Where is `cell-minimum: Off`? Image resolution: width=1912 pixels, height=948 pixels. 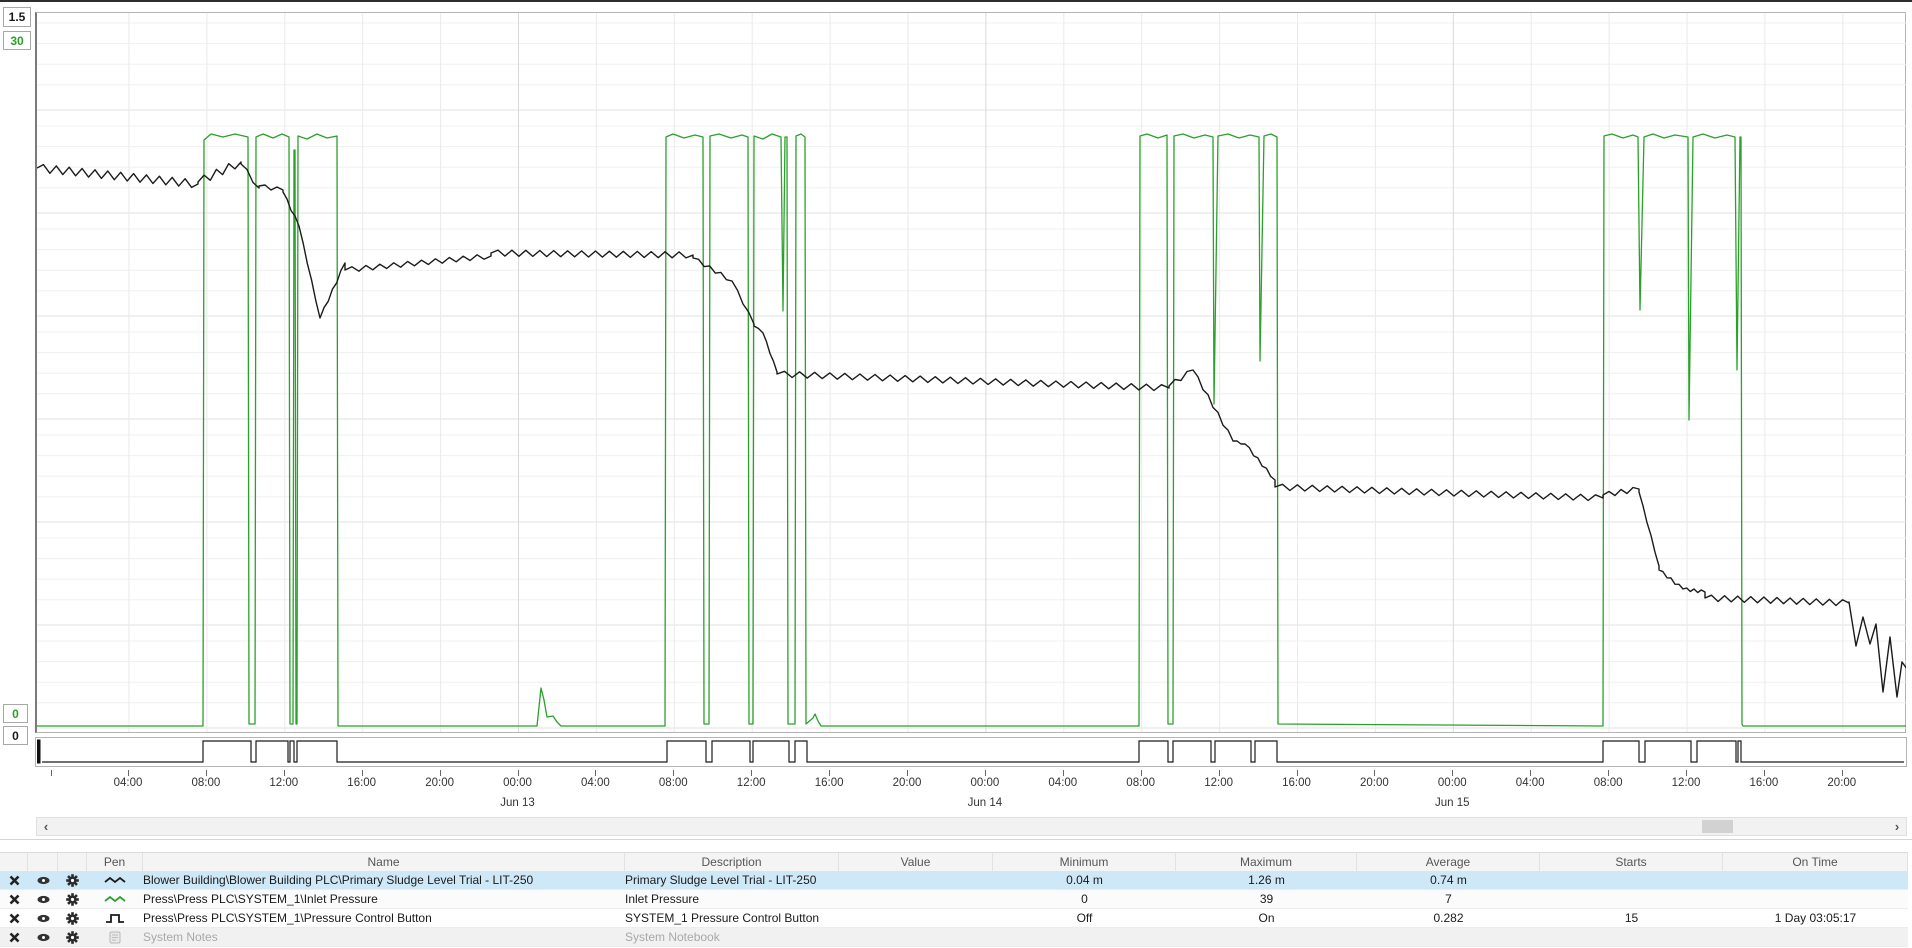
cell-minimum: Off is located at coordinates (1084, 918).